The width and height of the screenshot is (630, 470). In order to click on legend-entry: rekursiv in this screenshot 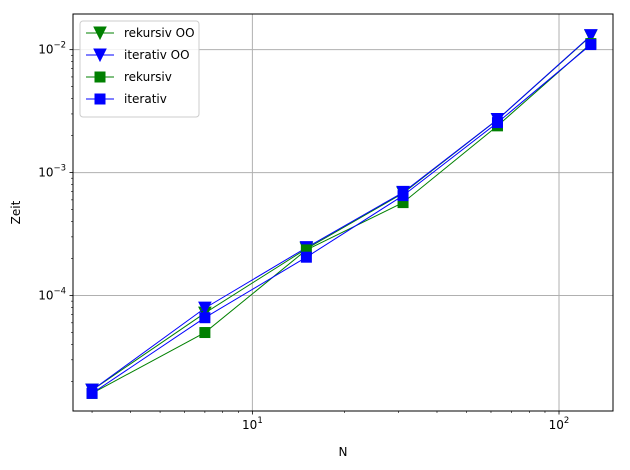, I will do `click(129, 77)`.